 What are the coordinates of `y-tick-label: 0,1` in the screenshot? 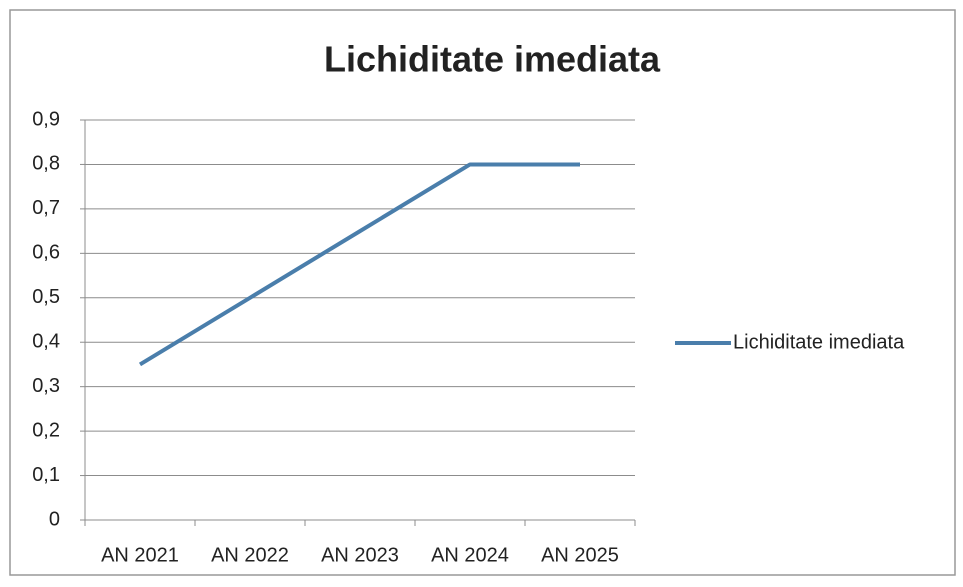 It's located at (46, 475).